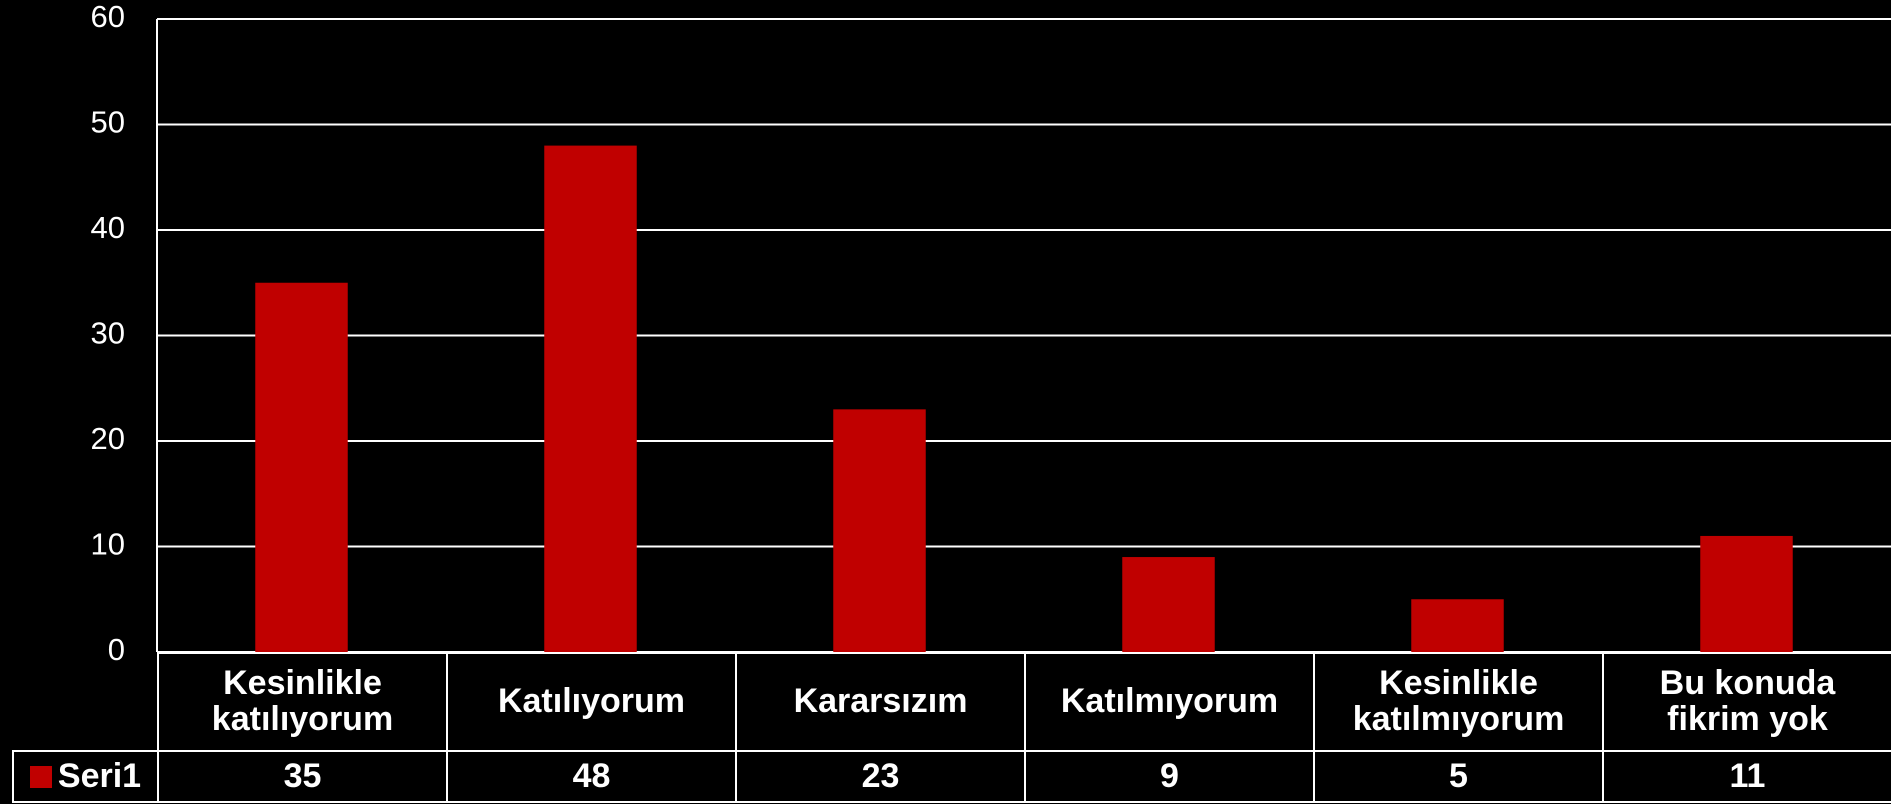 This screenshot has height=804, width=1891. I want to click on value-cell: 23, so click(880, 776).